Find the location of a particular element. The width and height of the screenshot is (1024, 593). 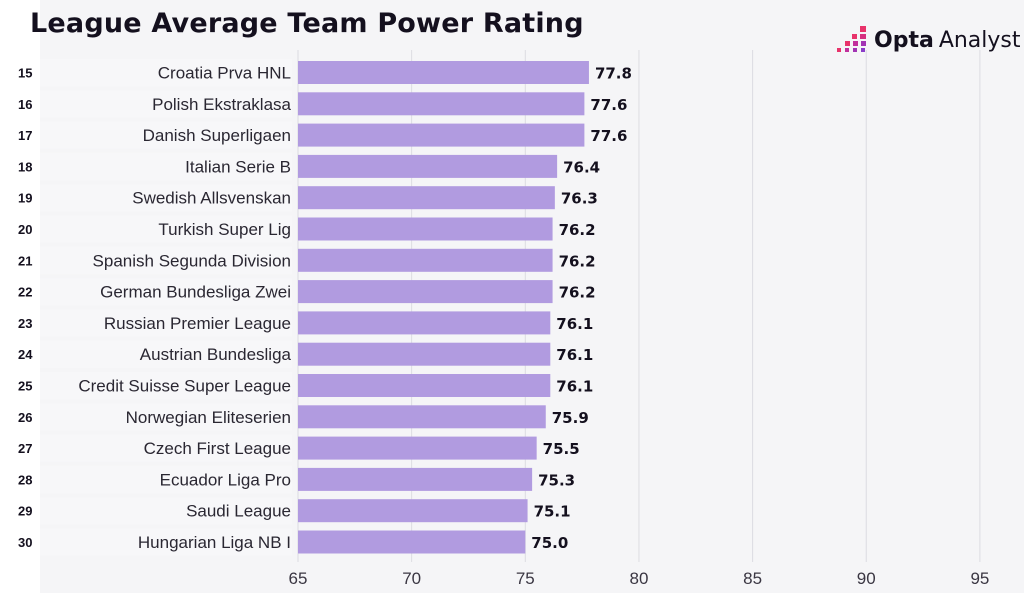

category-label: Swedish Allsvenskan is located at coordinates (211, 198).